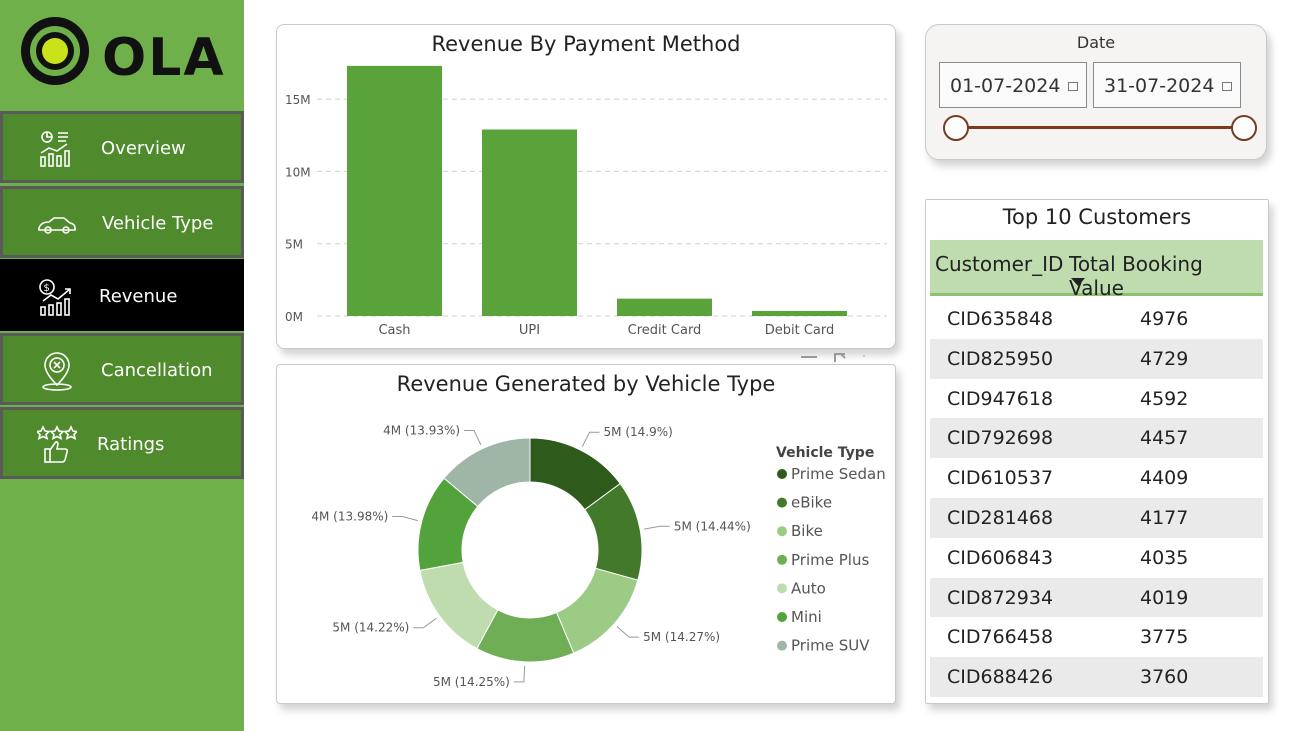 This screenshot has width=1298, height=731. What do you see at coordinates (298, 172) in the screenshot?
I see `y-tick-label: 10M` at bounding box center [298, 172].